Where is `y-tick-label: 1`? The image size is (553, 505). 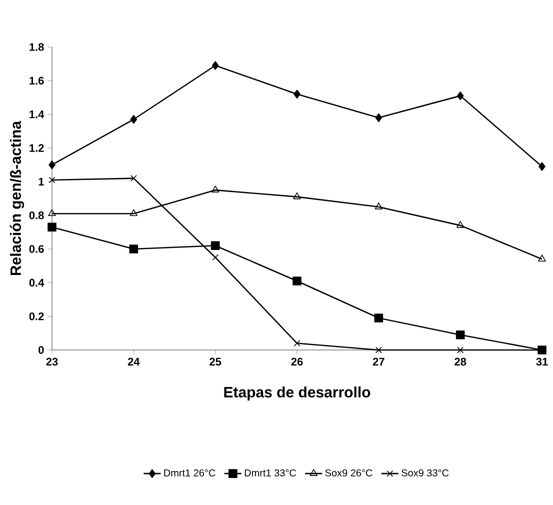
y-tick-label: 1 is located at coordinates (41, 182).